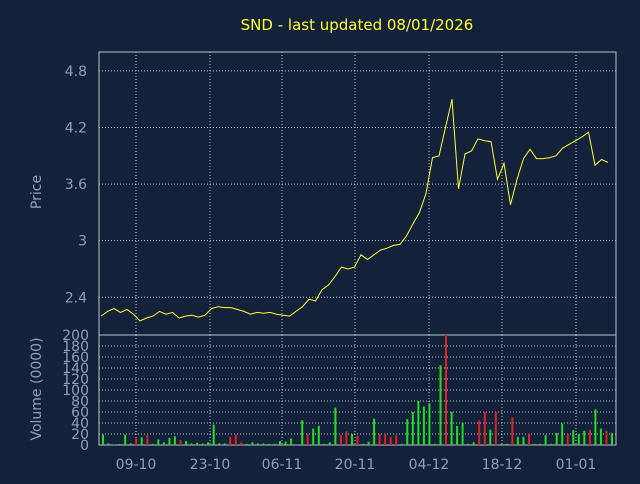 Image resolution: width=640 pixels, height=484 pixels. Describe the element at coordinates (75, 336) in the screenshot. I see `volume-tick-label: 200` at that location.